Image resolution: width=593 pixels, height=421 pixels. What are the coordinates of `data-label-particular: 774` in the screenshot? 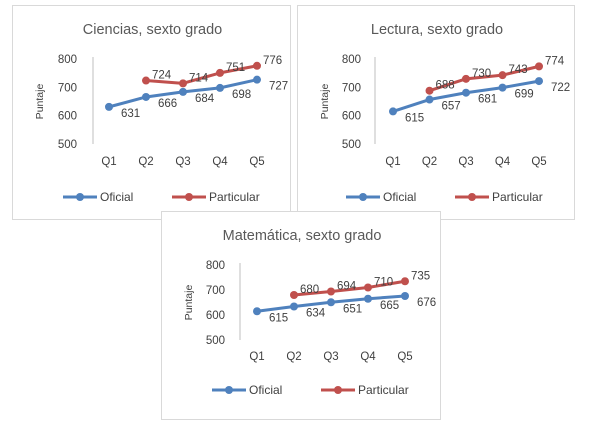 It's located at (555, 61).